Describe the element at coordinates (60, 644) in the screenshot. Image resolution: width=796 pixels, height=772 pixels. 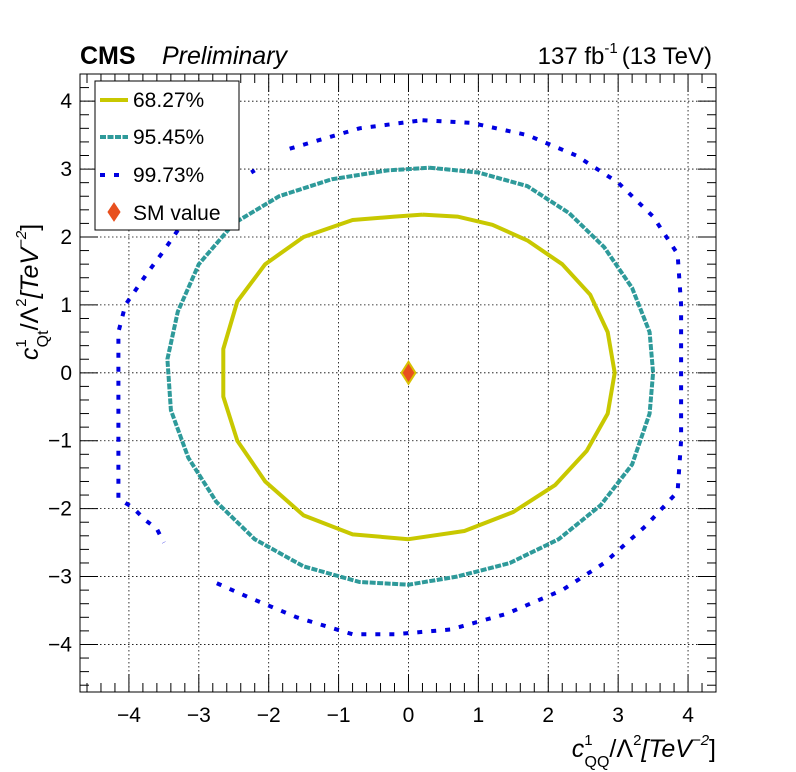
I see `y-tick-label: −4` at that location.